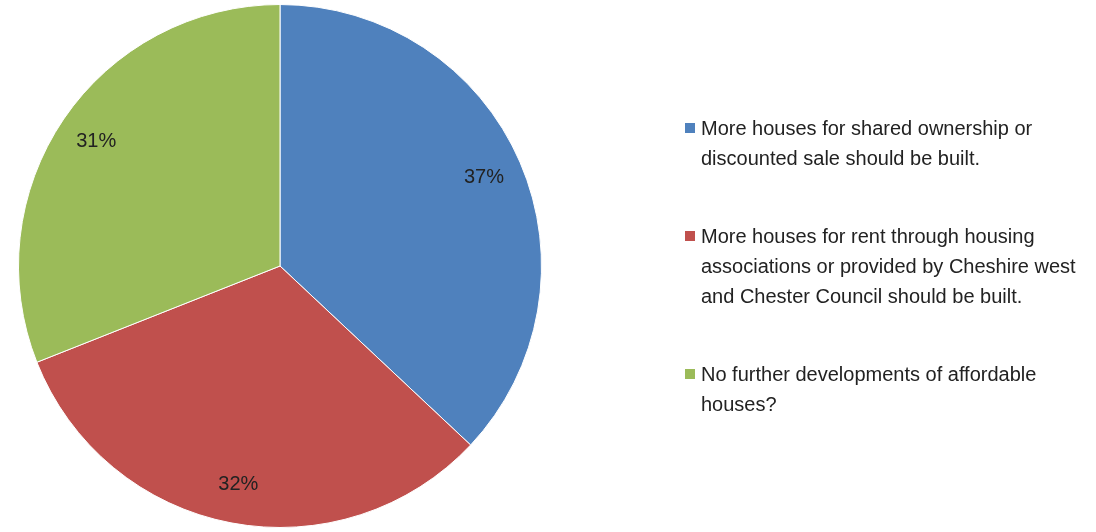  I want to click on data-label: 32%, so click(238, 482).